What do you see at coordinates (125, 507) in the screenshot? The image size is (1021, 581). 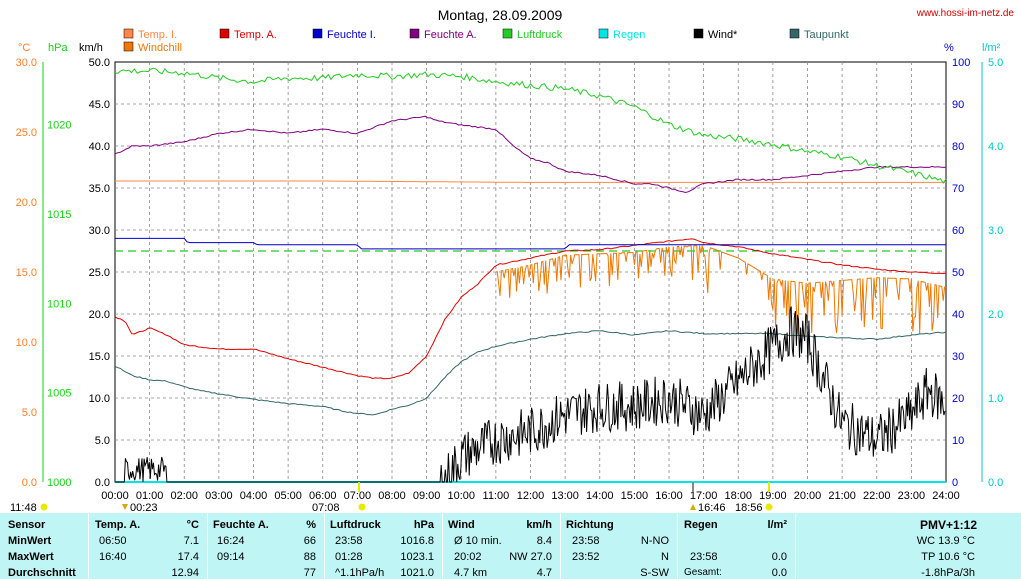 I see `min-marker-arrow` at bounding box center [125, 507].